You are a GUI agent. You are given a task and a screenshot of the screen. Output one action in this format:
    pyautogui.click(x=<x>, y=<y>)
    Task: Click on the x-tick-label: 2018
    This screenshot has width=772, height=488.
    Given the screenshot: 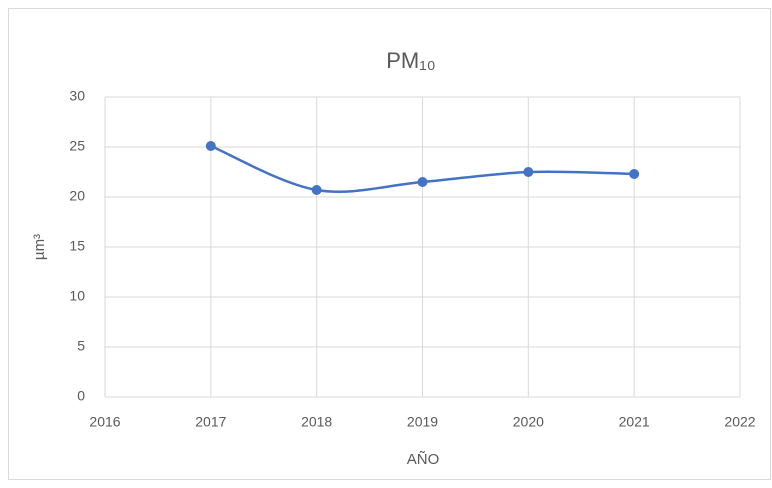 What is the action you would take?
    pyautogui.click(x=316, y=422)
    